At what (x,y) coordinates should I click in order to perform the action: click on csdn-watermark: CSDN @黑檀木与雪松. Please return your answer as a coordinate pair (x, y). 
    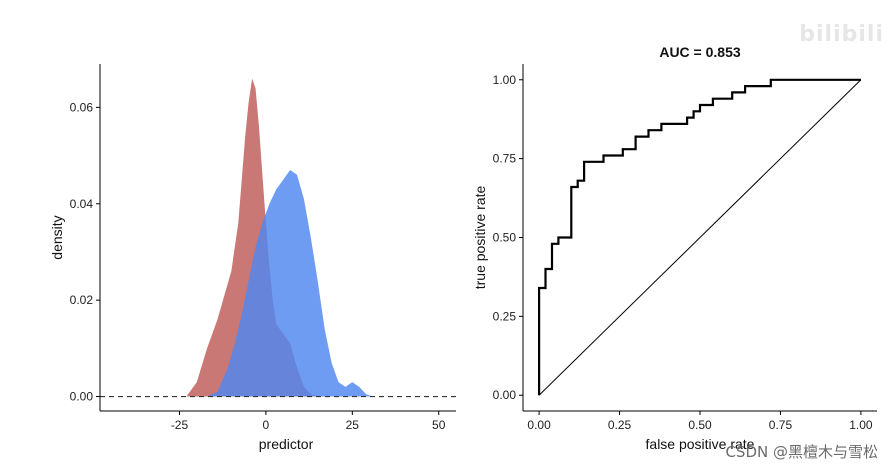
    Looking at the image, I should click on (801, 452).